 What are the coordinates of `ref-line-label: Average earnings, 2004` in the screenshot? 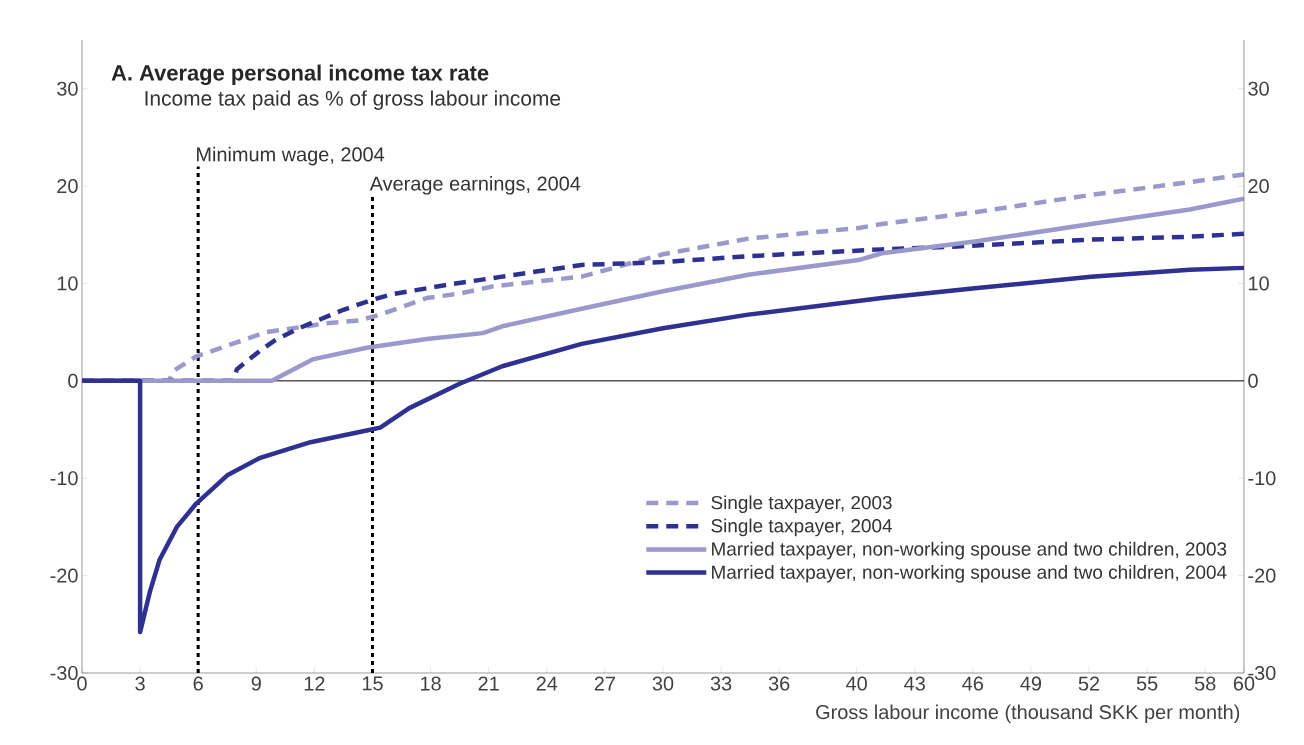 It's located at (475, 185).